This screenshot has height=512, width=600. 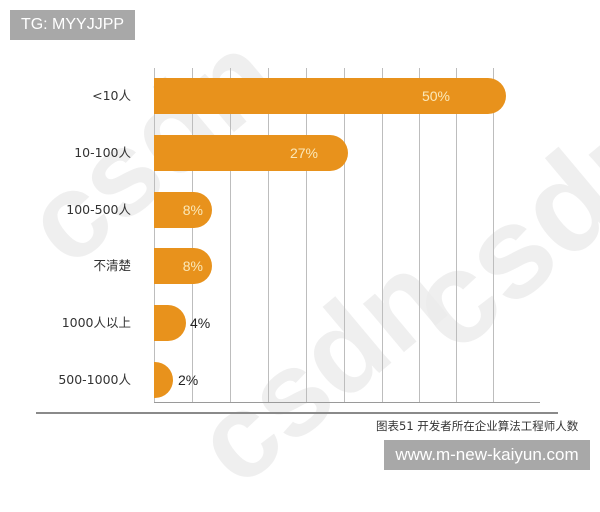 I want to click on category-label: <10人, so click(x=111, y=95).